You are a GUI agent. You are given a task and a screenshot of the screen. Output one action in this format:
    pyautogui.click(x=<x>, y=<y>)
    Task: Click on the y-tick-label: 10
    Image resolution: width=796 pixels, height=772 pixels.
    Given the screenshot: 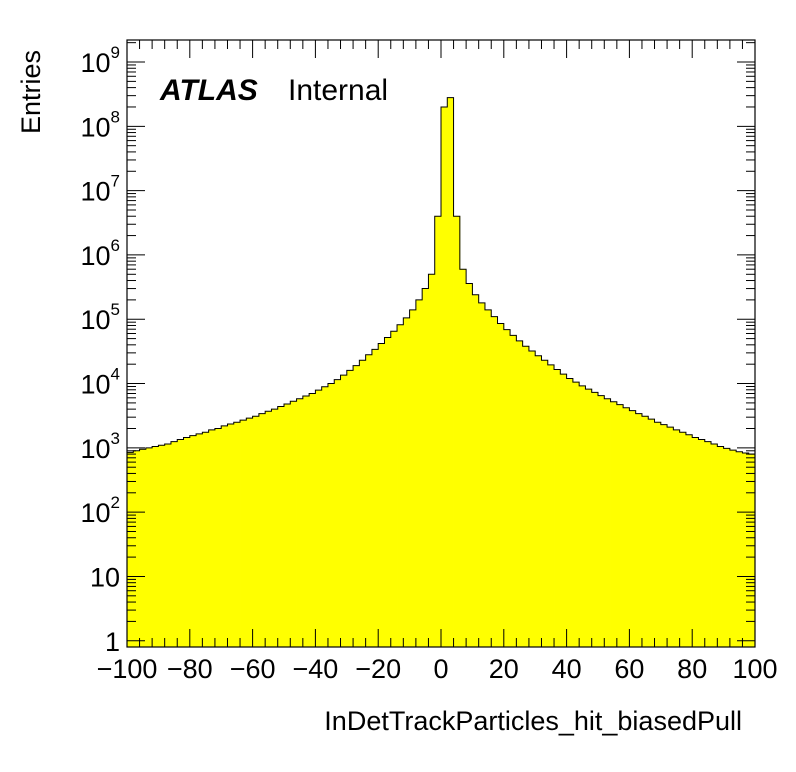 What is the action you would take?
    pyautogui.click(x=105, y=577)
    